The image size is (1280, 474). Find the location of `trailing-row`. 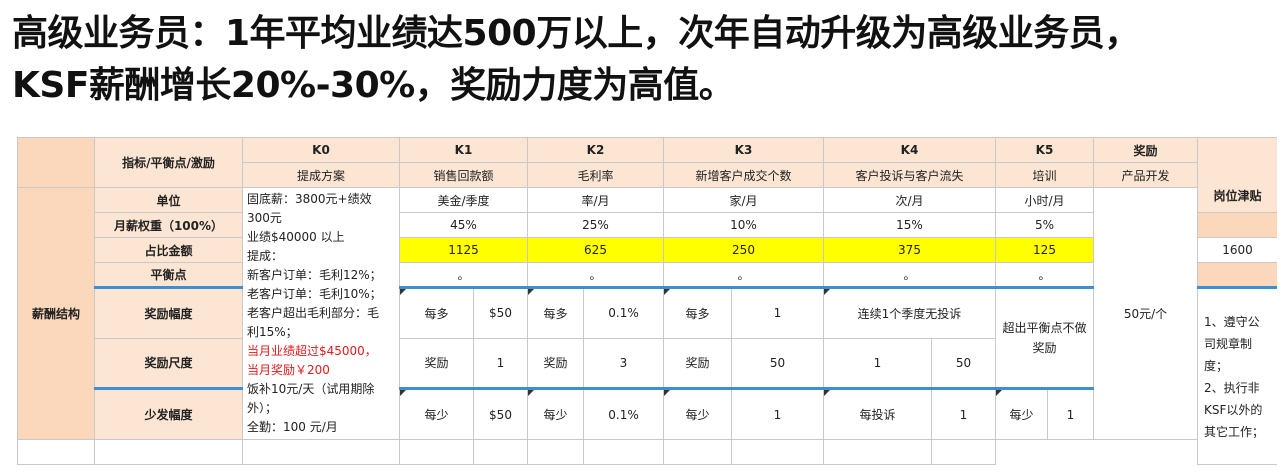

trailing-row is located at coordinates (647, 452).